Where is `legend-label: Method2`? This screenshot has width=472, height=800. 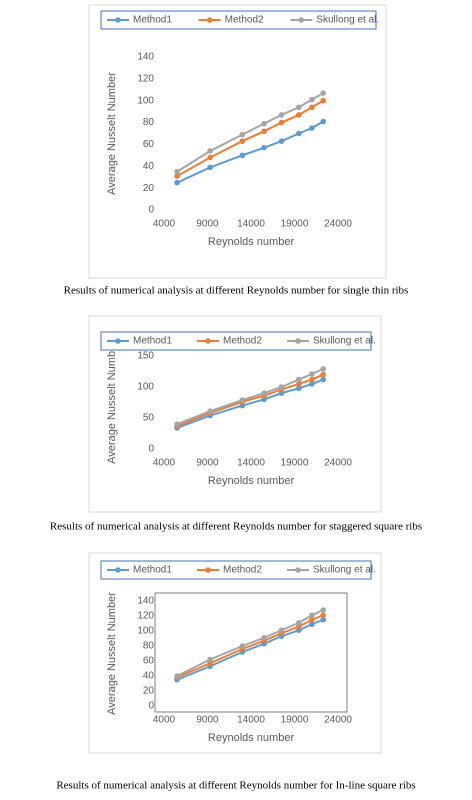
legend-label: Method2 is located at coordinates (244, 20).